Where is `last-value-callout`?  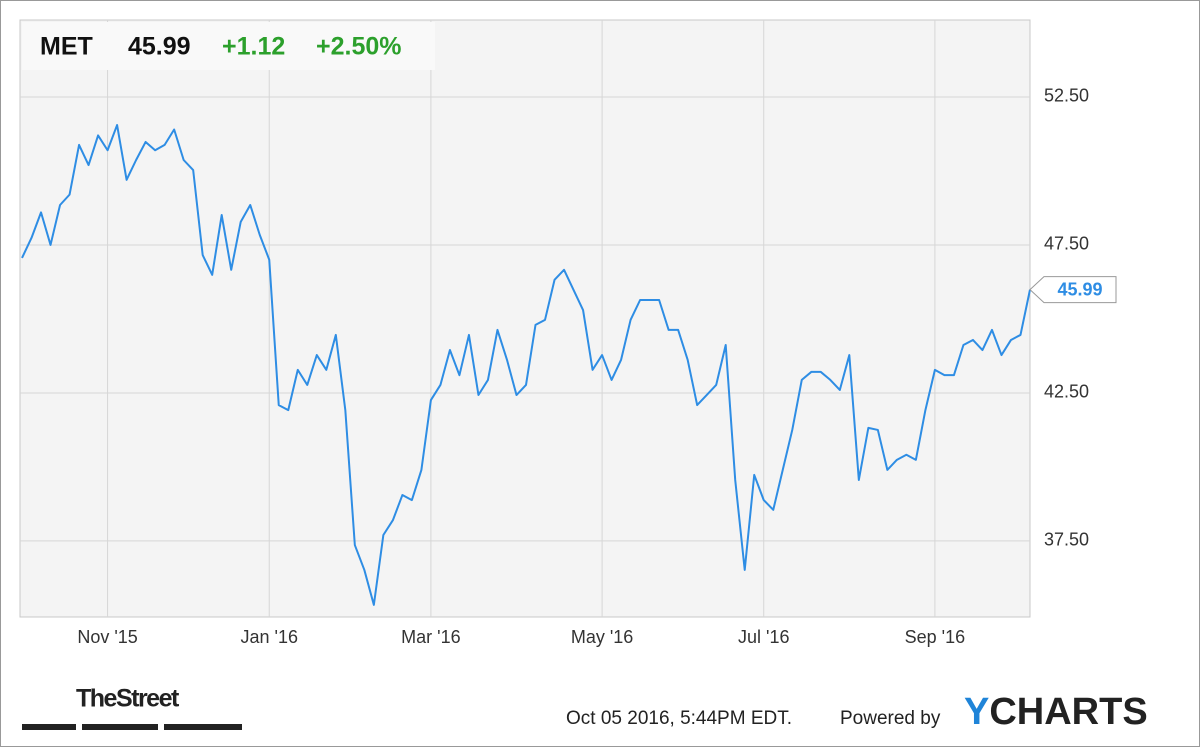
last-value-callout is located at coordinates (1073, 290).